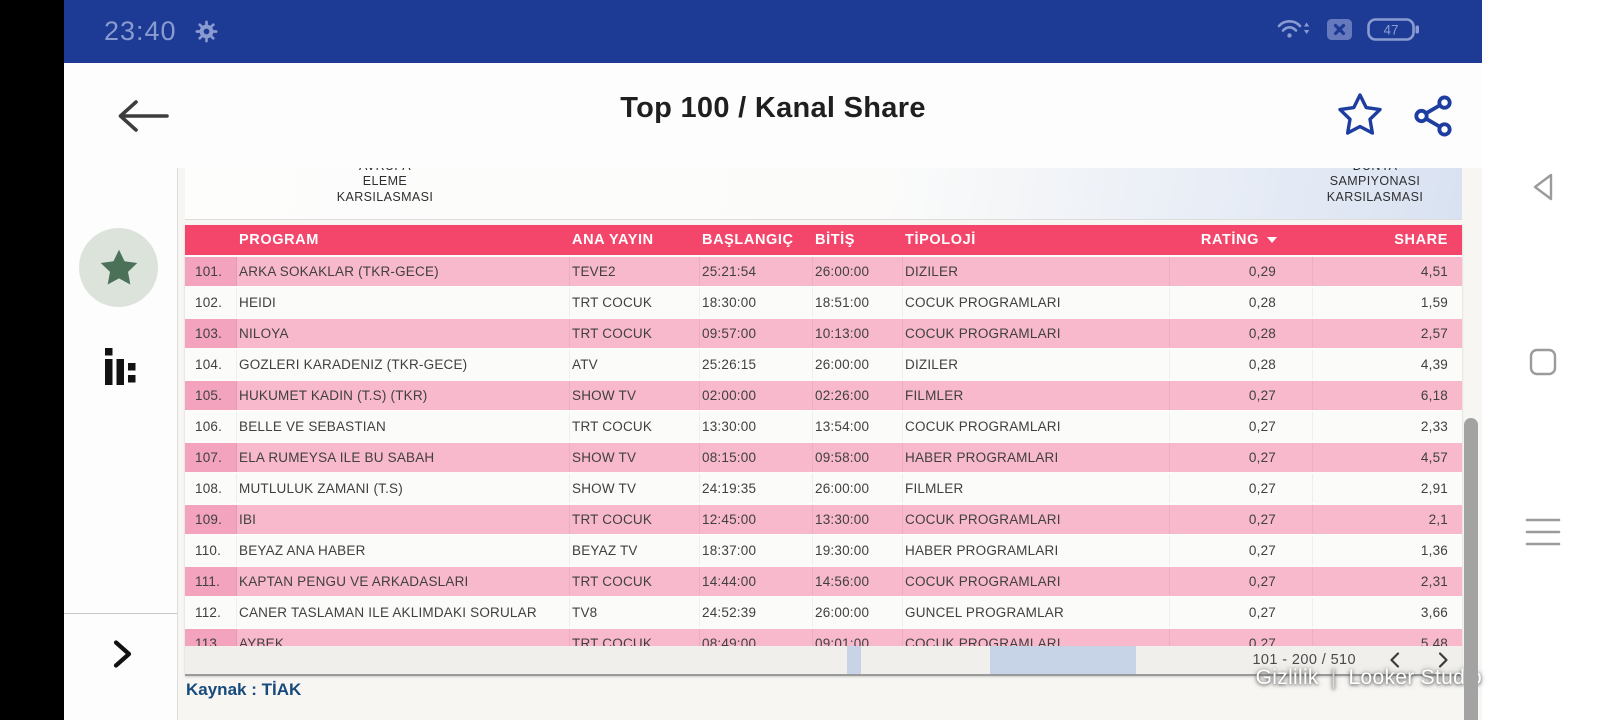  Describe the element at coordinates (211, 302) in the screenshot. I see `cell-rank: 102.` at that location.